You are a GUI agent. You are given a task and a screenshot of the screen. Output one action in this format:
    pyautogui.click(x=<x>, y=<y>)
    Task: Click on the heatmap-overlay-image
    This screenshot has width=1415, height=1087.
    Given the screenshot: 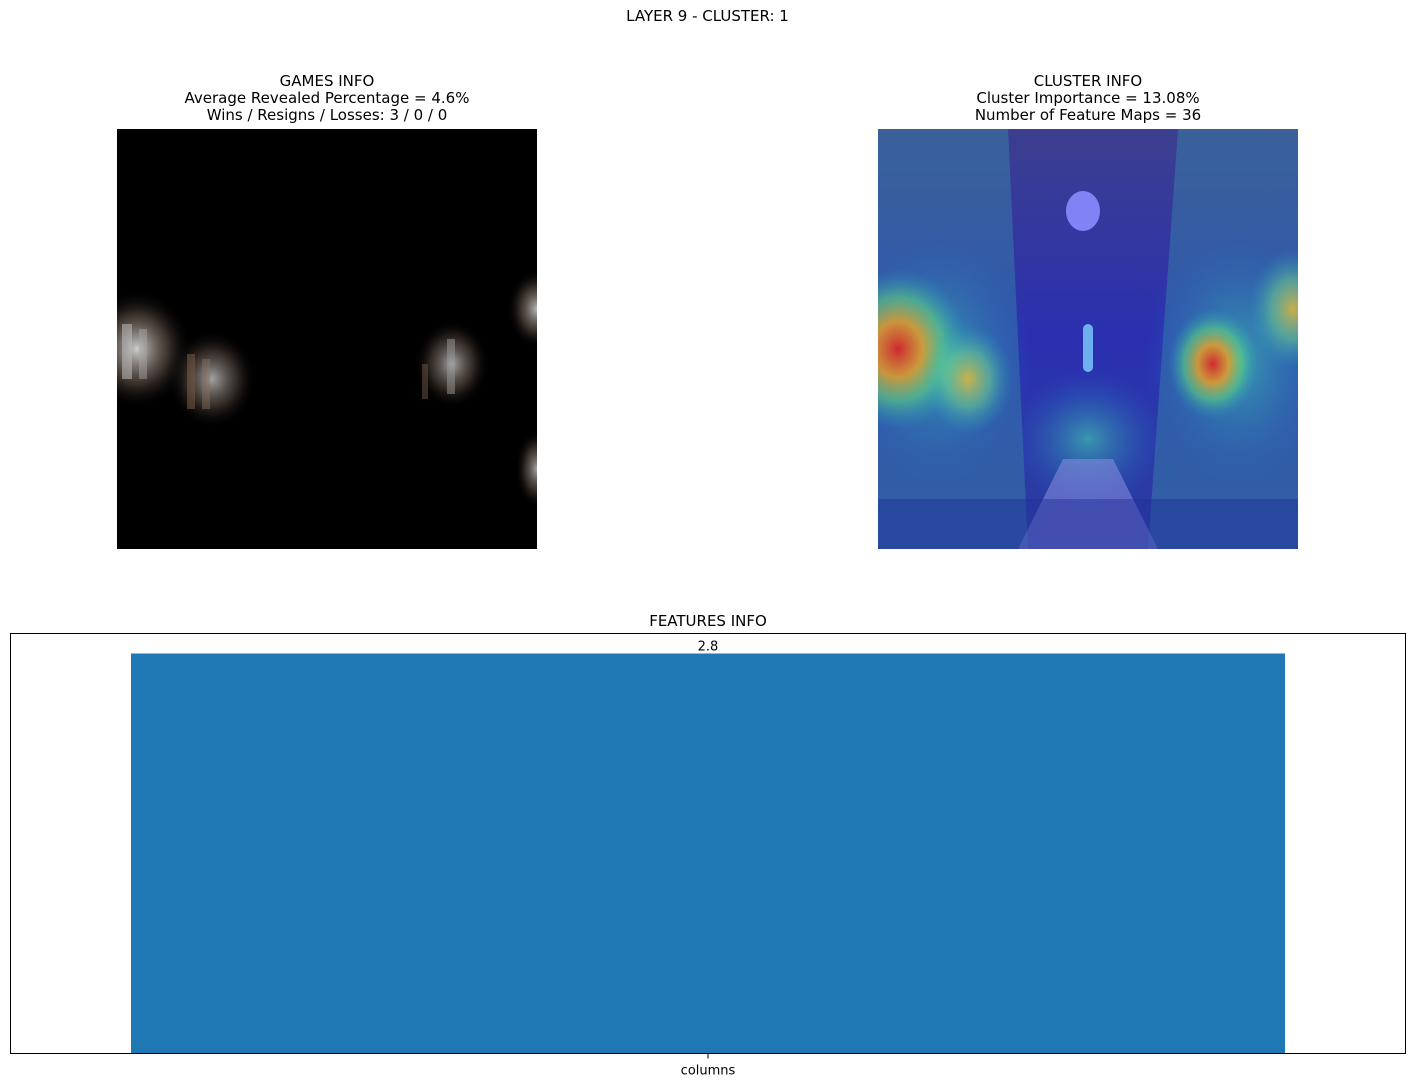 What is the action you would take?
    pyautogui.click(x=1088, y=339)
    